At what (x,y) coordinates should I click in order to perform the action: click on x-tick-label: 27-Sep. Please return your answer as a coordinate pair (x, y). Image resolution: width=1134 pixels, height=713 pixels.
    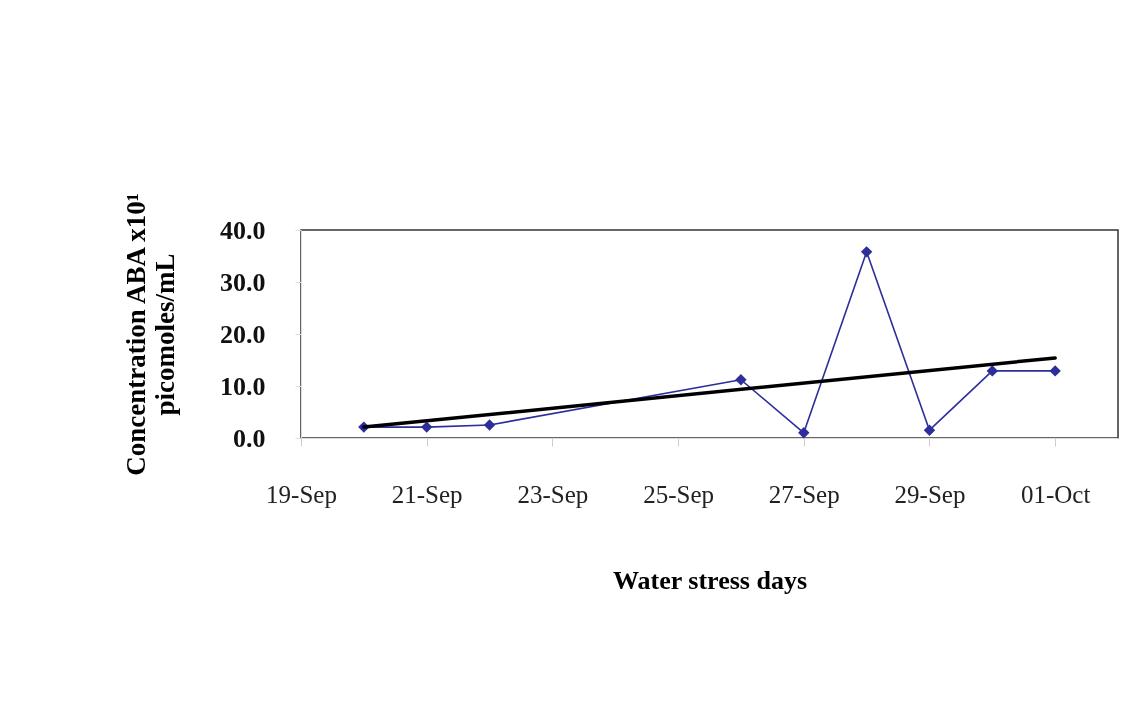
    Looking at the image, I should click on (804, 494).